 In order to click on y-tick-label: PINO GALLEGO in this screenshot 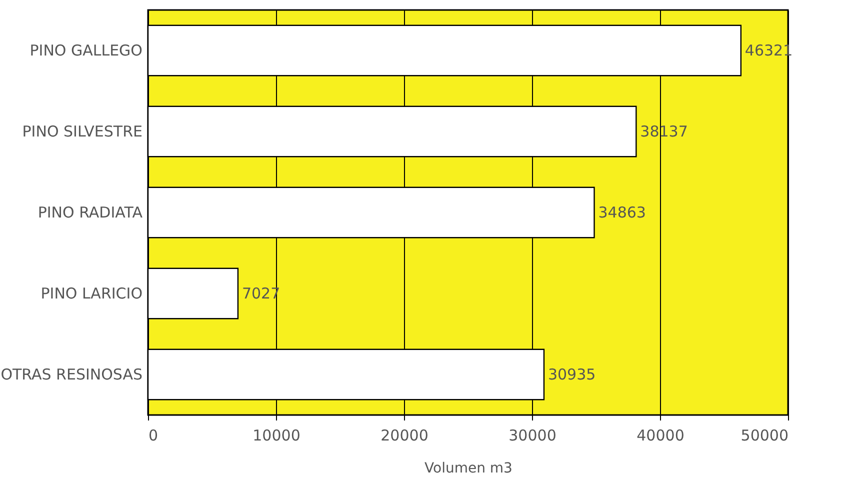, I will do `click(86, 51)`.